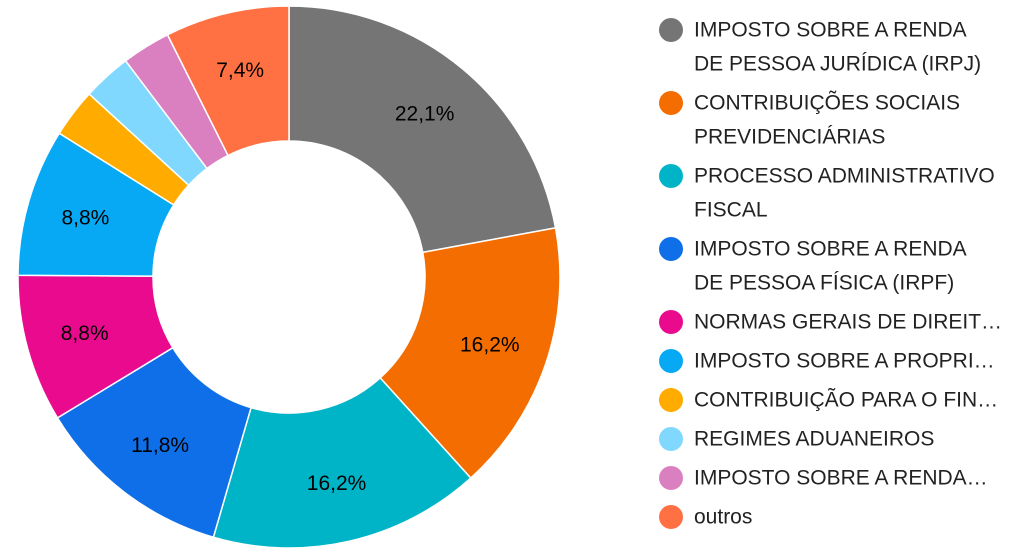 Image resolution: width=1025 pixels, height=557 pixels. I want to click on legend-label-line: DE PESSOA FÍSICA (IRPF), so click(824, 283).